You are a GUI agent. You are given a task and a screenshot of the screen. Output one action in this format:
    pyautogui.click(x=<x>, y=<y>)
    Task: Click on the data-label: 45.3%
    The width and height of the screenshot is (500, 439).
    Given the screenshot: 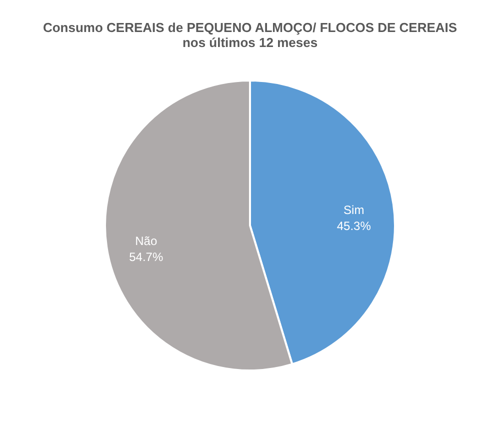 What is the action you would take?
    pyautogui.click(x=354, y=226)
    